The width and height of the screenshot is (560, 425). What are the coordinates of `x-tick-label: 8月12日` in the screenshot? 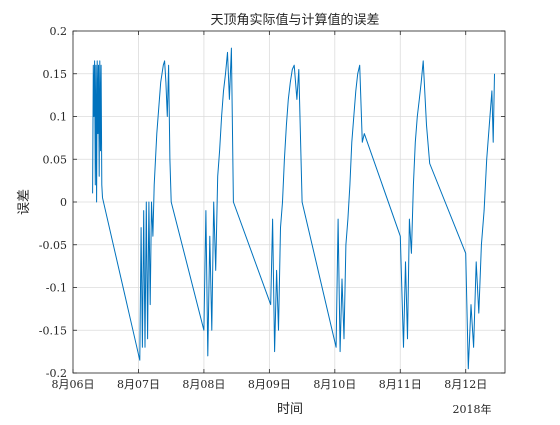 It's located at (465, 384).